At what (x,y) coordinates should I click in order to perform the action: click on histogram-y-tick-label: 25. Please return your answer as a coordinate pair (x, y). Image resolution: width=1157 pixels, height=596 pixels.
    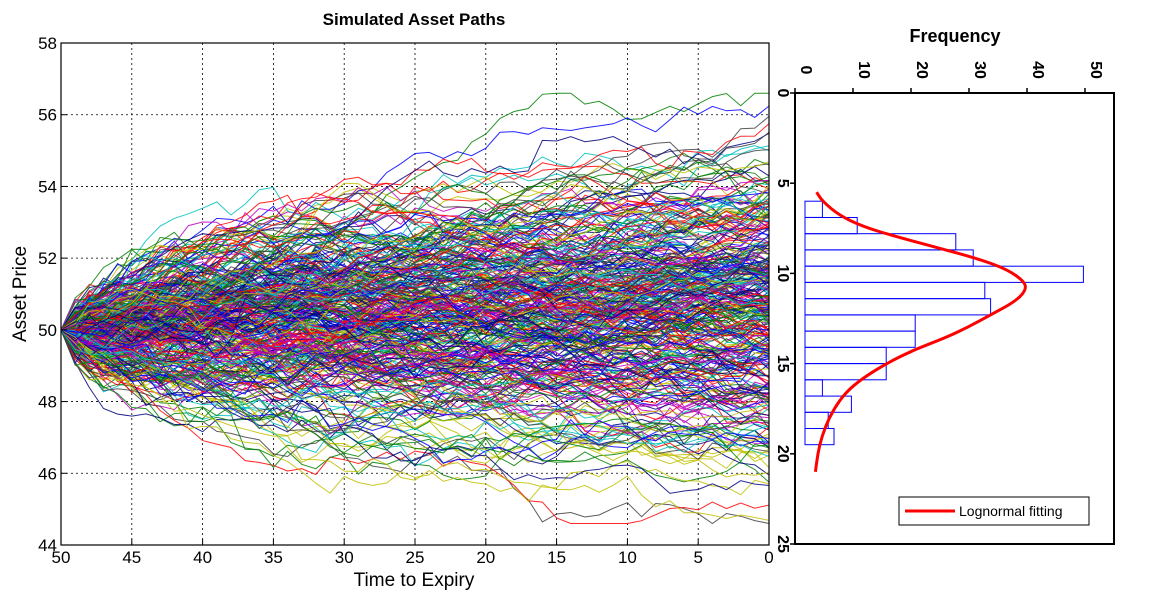
    Looking at the image, I should click on (782, 544).